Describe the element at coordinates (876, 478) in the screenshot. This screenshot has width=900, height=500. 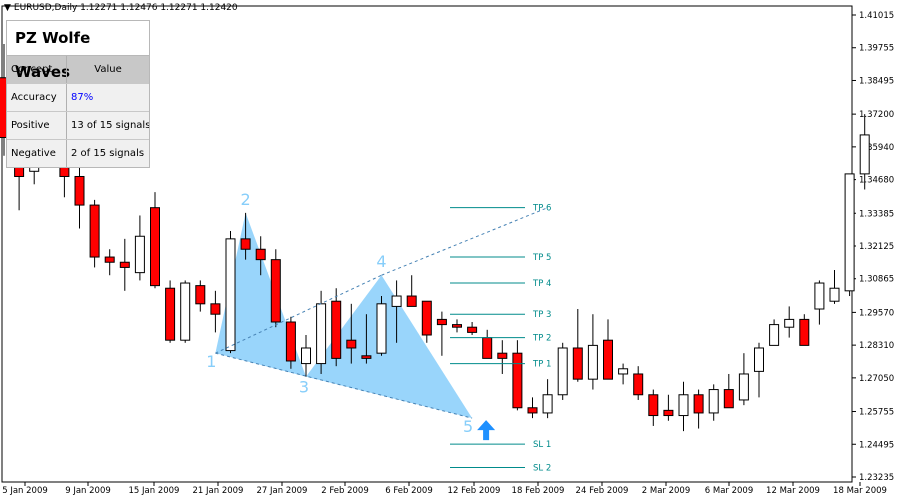
I see `y-tick-label: 1.23235` at that location.